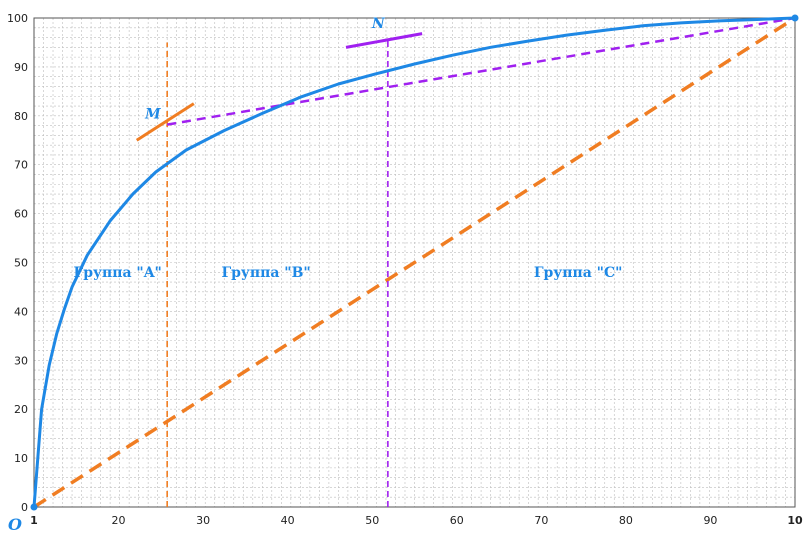 Image resolution: width=803 pixels, height=533 pixels. What do you see at coordinates (541, 520) in the screenshot?
I see `x-tick-label: 70` at bounding box center [541, 520].